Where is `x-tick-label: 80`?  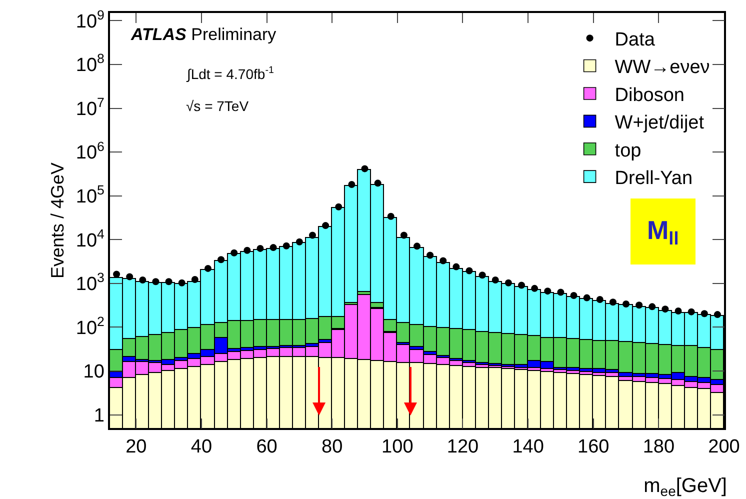
x-tick-label: 80 is located at coordinates (332, 447).